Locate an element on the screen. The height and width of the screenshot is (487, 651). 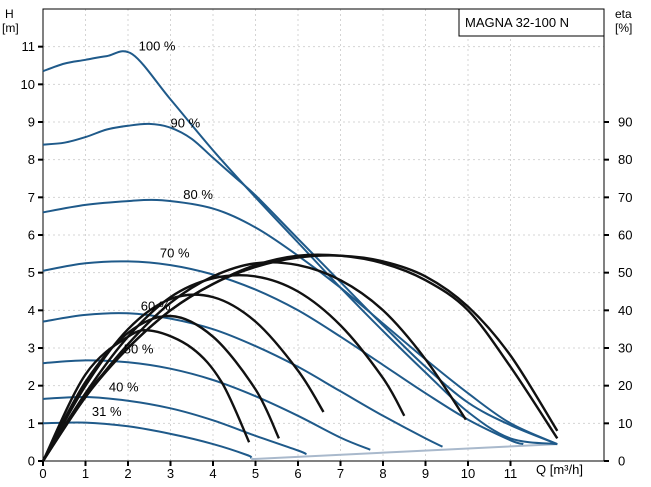
head-curve-label: 40 % is located at coordinates (124, 386).